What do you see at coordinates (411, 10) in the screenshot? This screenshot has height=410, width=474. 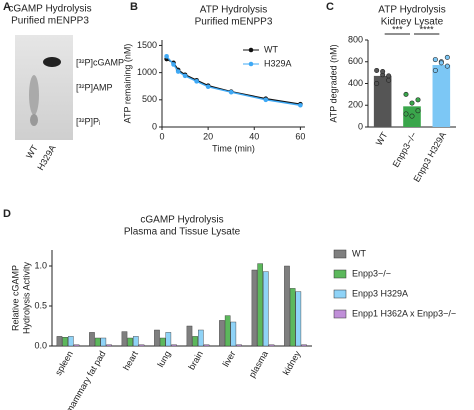 I see `chart-title: ATP Hydrolysis` at bounding box center [411, 10].